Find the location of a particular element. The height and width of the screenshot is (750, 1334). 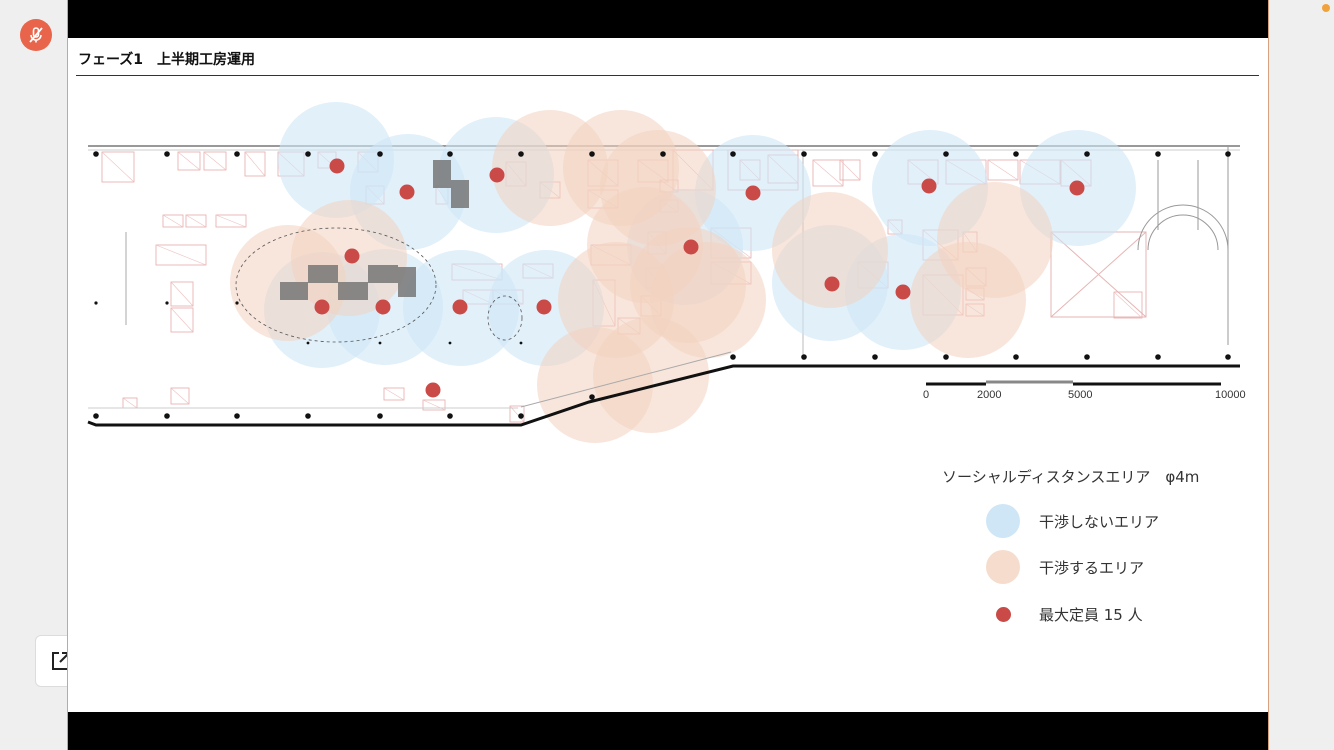

legend-item-interfering: 干渉するエリア is located at coordinates (1065, 567).